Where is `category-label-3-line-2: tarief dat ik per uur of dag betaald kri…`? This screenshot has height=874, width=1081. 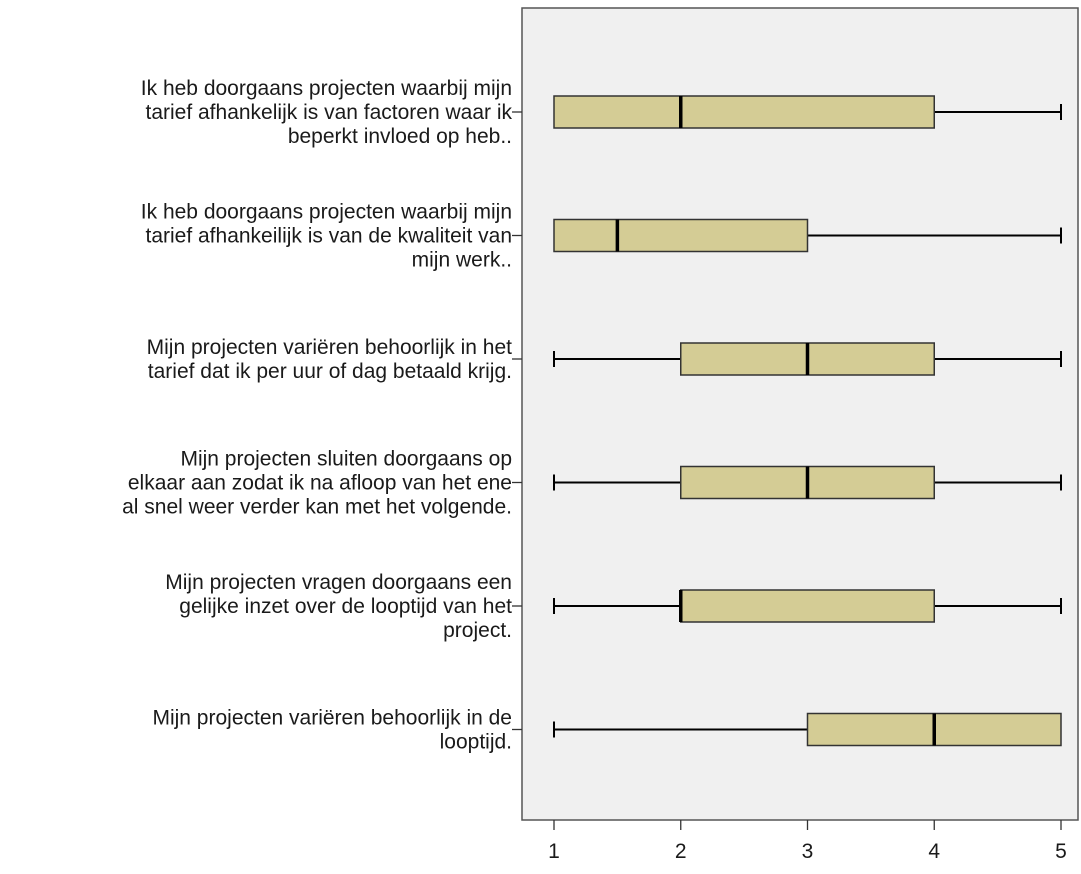
category-label-3-line-2: tarief dat ik per uur of dag betaald kri… is located at coordinates (330, 371).